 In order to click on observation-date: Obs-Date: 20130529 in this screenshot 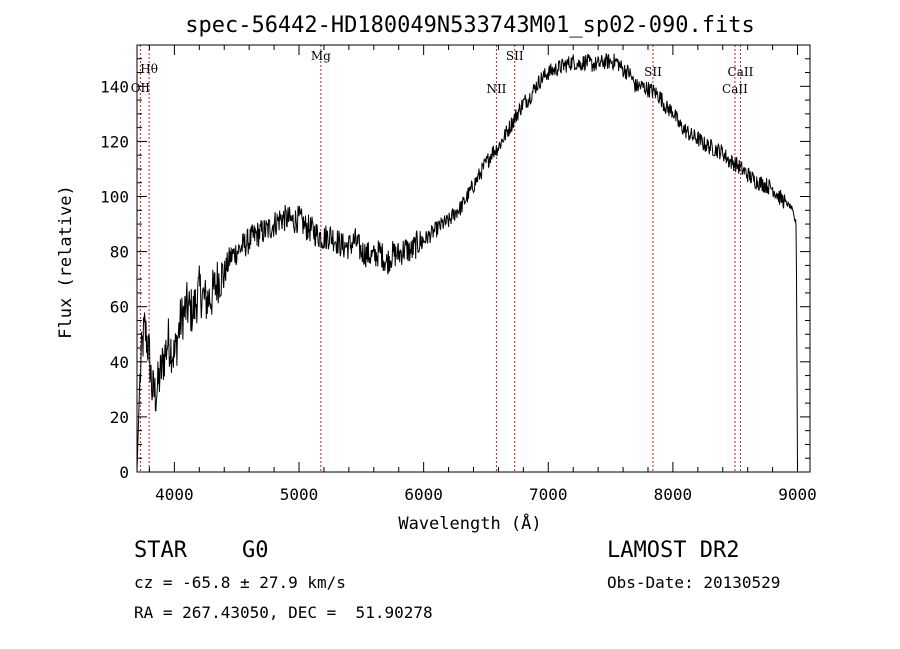, I will do `click(694, 582)`.